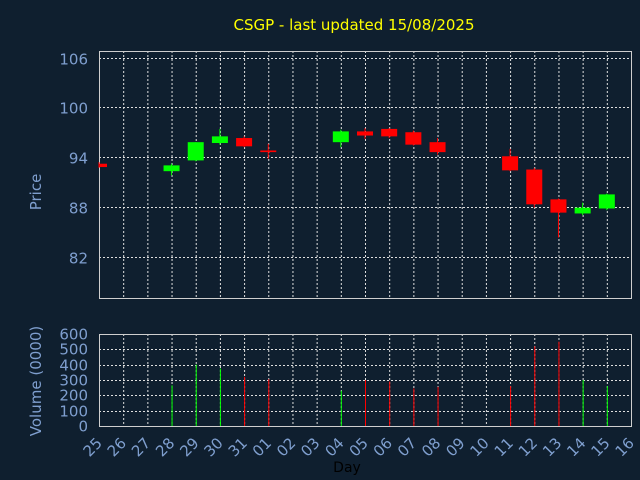 The image size is (640, 480). What do you see at coordinates (73, 60) in the screenshot?
I see `price-tick-label: 106` at bounding box center [73, 60].